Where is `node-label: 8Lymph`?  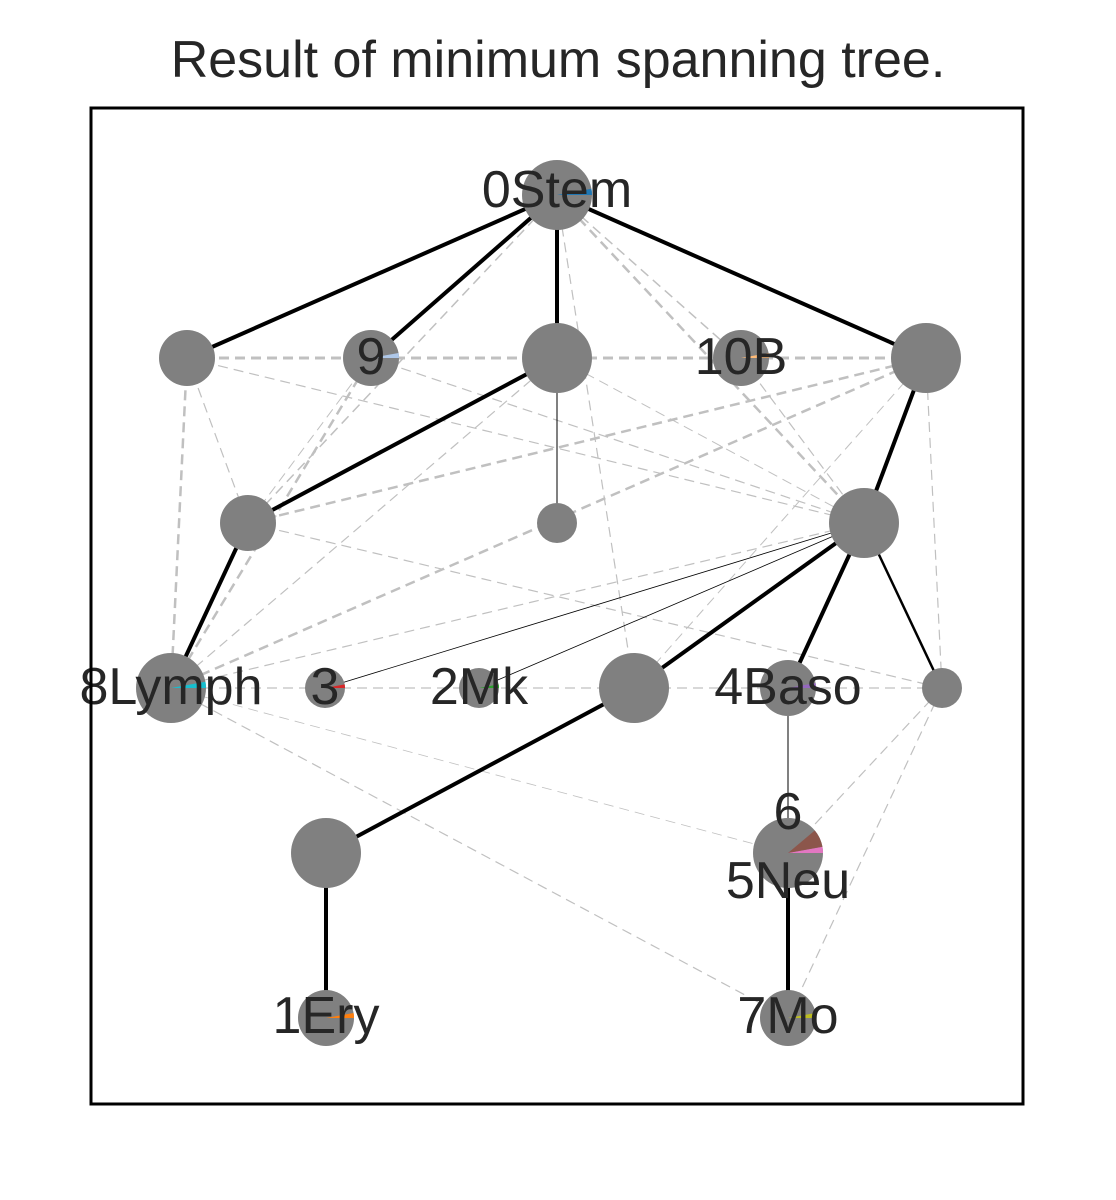
node-label: 8Lymph is located at coordinates (170, 687).